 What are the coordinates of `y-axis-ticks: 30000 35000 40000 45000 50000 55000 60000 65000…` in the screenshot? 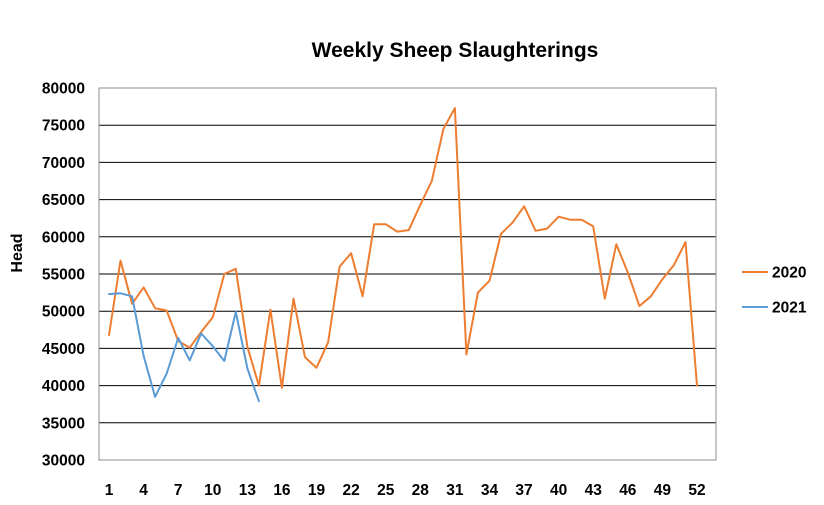 It's located at (63, 275).